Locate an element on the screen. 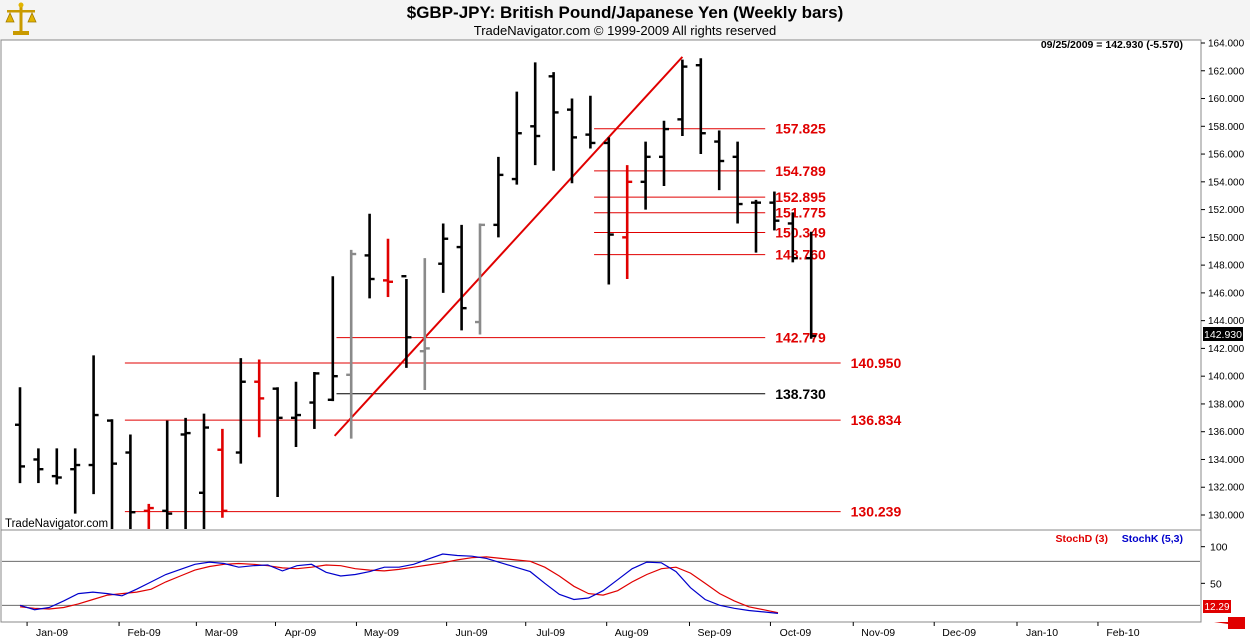 This screenshot has height=643, width=1250. last-price-tag: 142.930 is located at coordinates (1223, 335).